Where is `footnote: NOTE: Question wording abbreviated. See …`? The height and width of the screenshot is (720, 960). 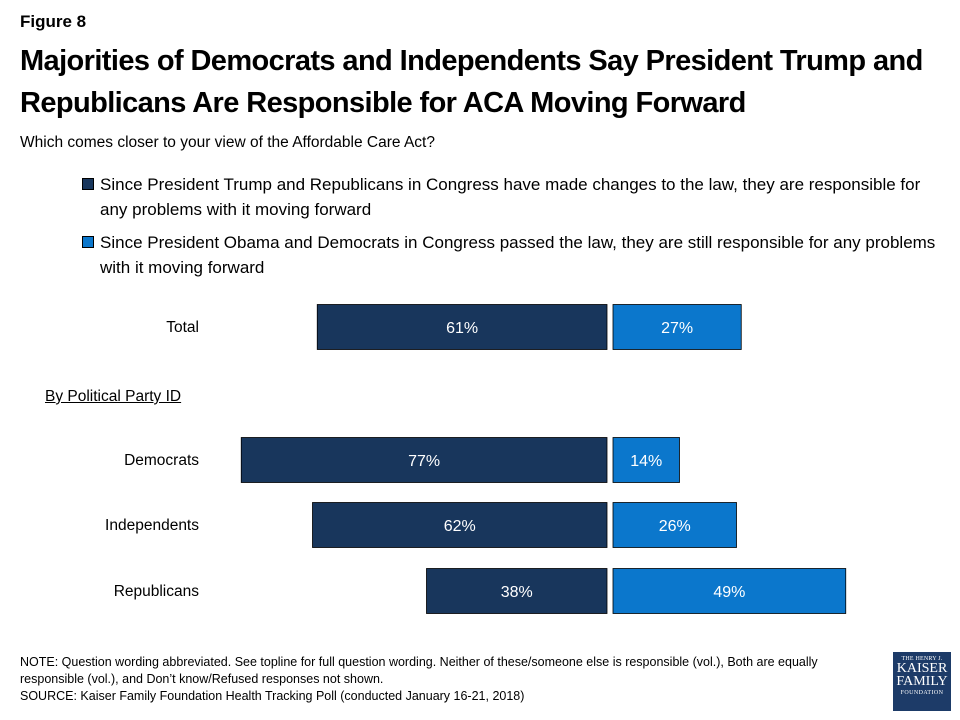
footnote: NOTE: Question wording abbreviated. See … is located at coordinates (440, 679).